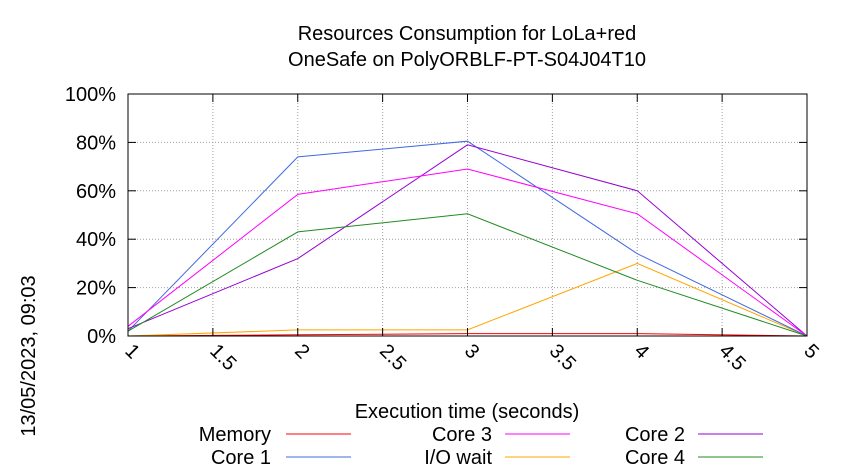 This screenshot has width=850, height=475. I want to click on y-tick-label: 20%, so click(96, 289).